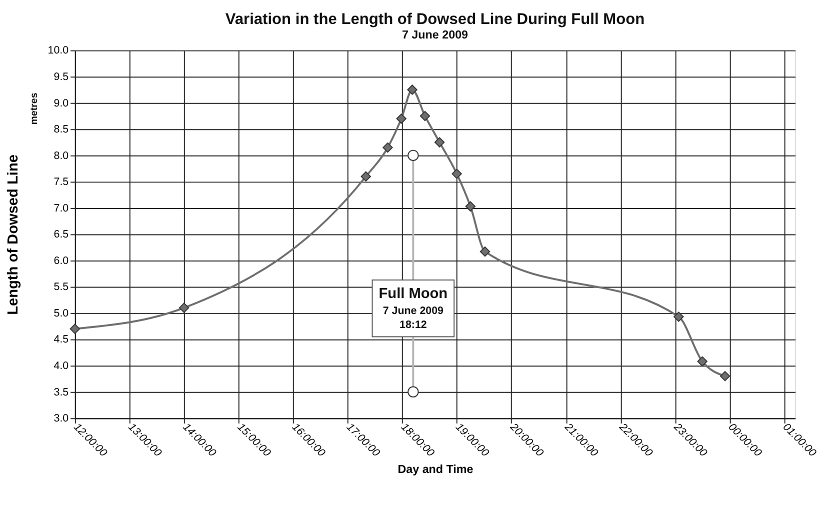  What do you see at coordinates (61, 340) in the screenshot?
I see `y-tick-label: 4.5` at bounding box center [61, 340].